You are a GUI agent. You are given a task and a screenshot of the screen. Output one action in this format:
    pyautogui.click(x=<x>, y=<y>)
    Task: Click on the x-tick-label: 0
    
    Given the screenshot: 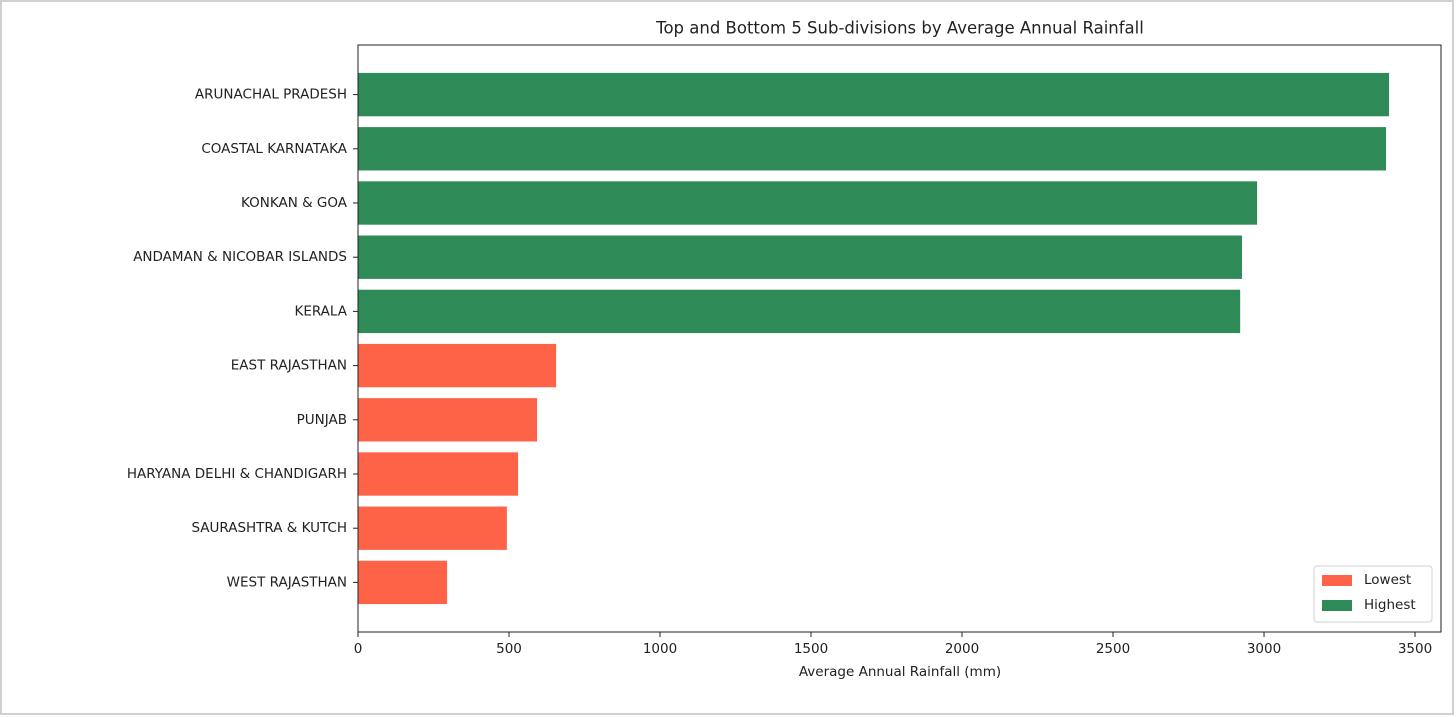 What is the action you would take?
    pyautogui.click(x=358, y=649)
    